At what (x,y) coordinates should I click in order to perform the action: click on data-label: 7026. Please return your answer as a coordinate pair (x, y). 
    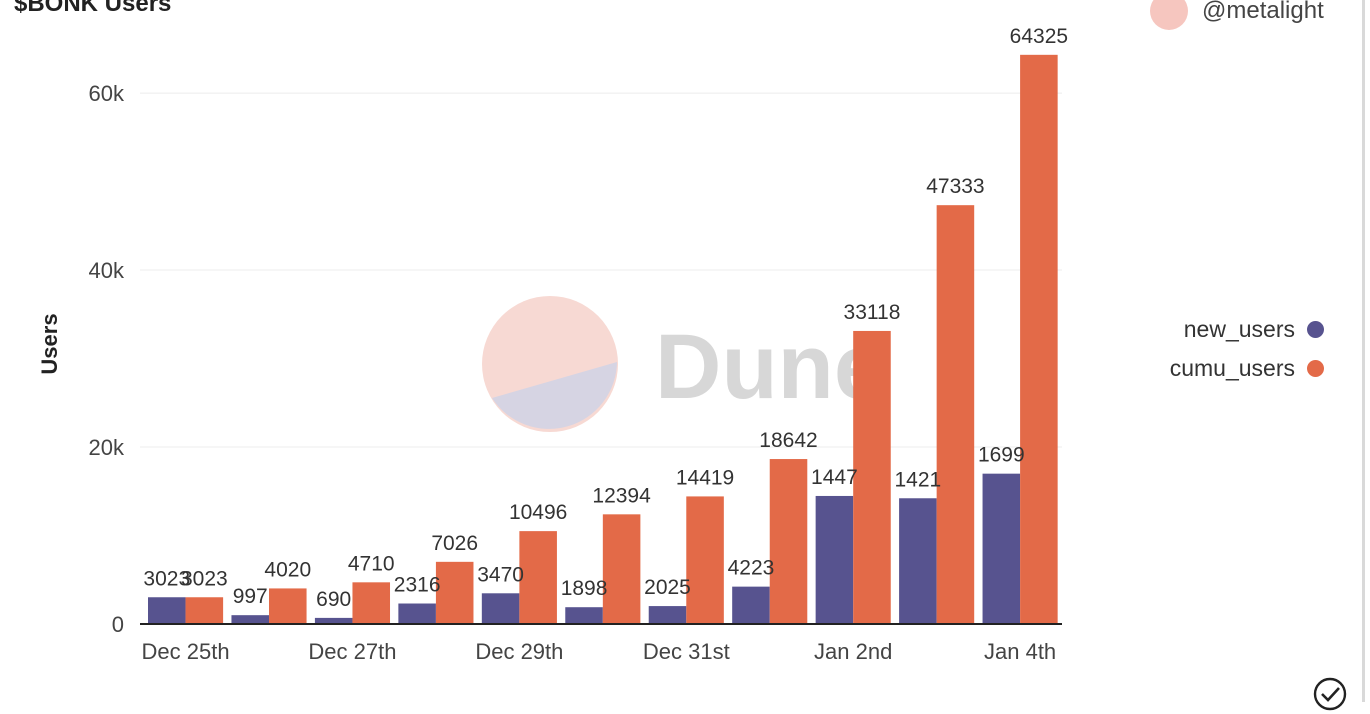
    Looking at the image, I should click on (454, 543).